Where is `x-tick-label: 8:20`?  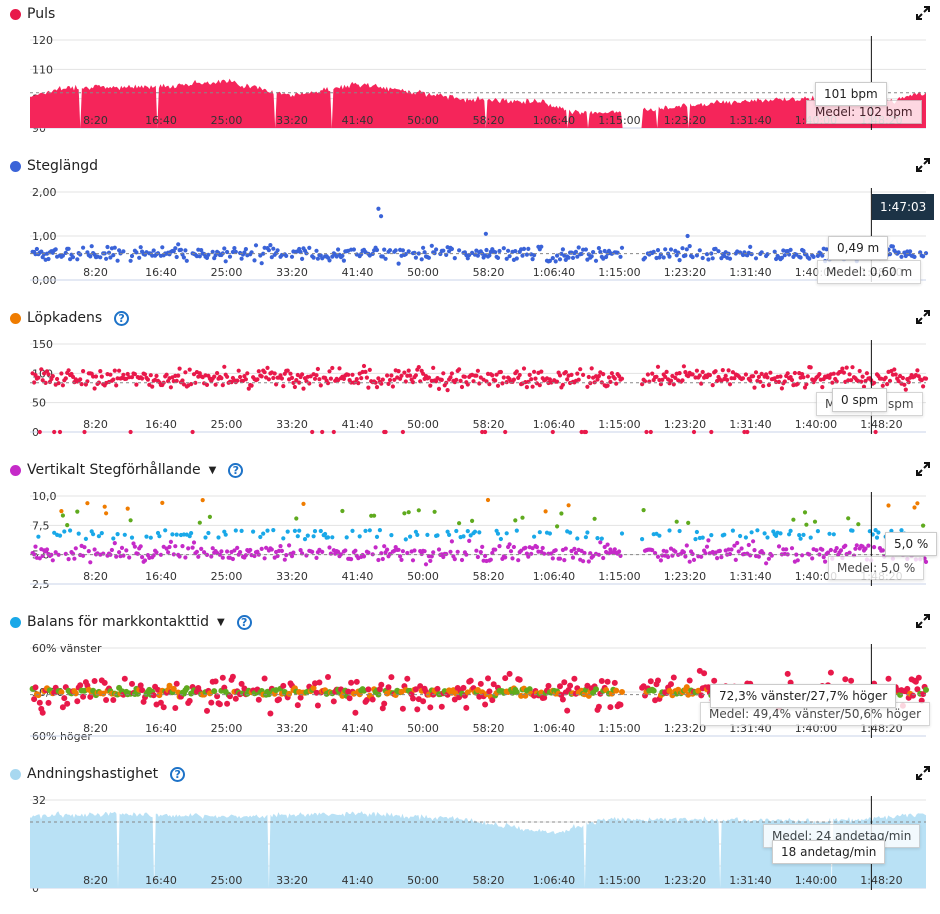
x-tick-label: 8:20 is located at coordinates (95, 880).